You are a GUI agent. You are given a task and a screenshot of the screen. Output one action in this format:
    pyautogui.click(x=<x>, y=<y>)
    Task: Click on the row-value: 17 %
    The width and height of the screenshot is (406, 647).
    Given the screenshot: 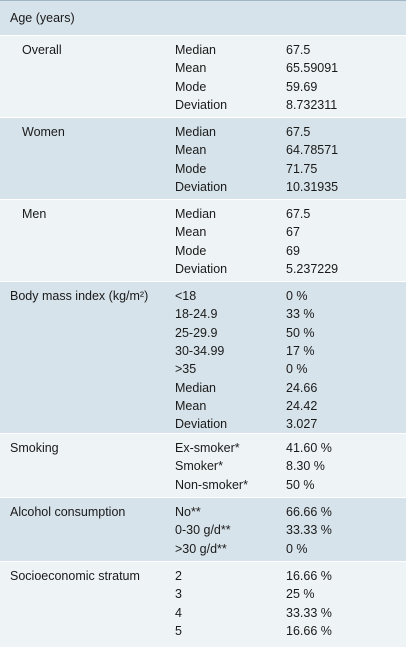 What is the action you would take?
    pyautogui.click(x=300, y=350)
    